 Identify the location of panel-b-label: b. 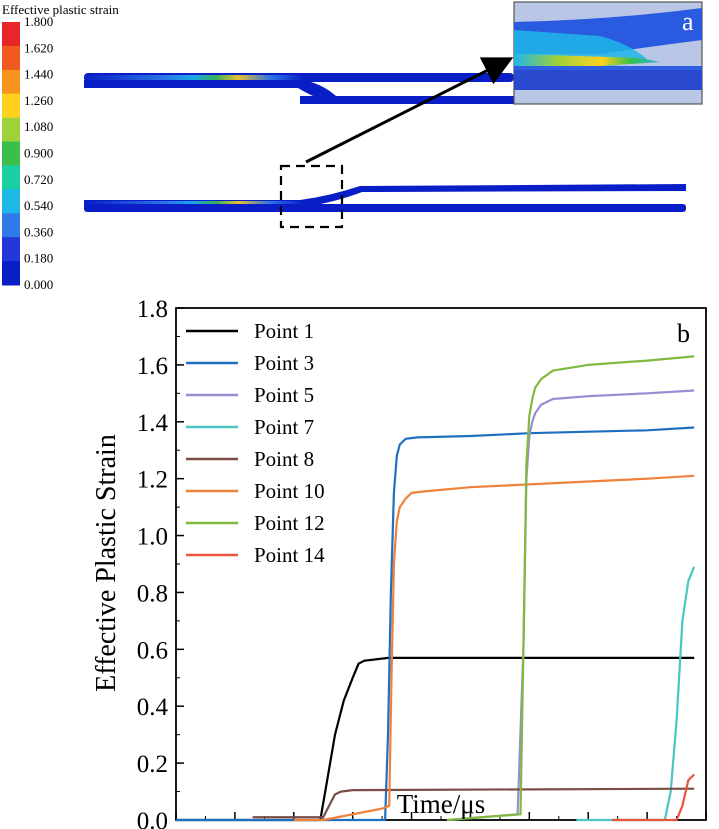
(683, 333).